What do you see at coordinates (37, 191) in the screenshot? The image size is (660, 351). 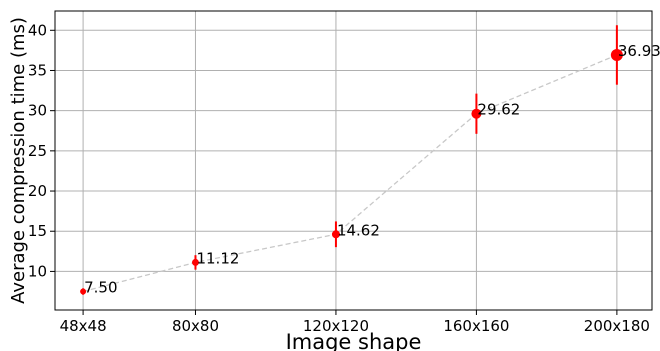 I see `y-tick-label: 20` at bounding box center [37, 191].